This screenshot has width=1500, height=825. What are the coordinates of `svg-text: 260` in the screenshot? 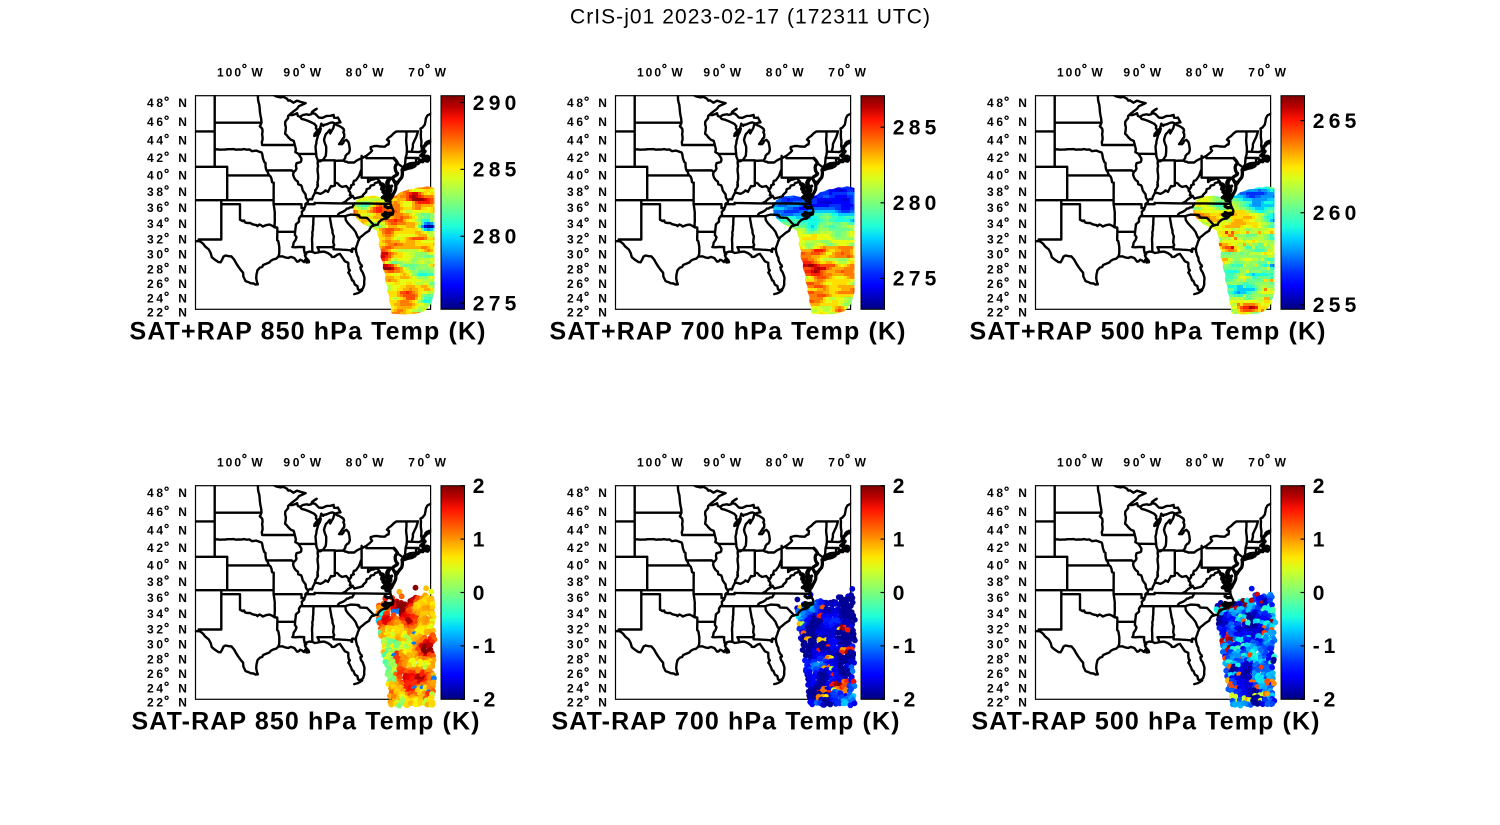 It's located at (1335, 213).